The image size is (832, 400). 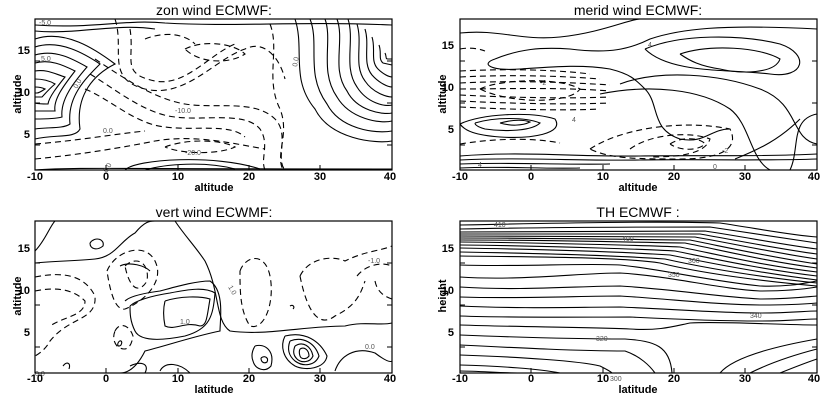 I want to click on panel-title: TH ECMWF :, so click(x=638, y=212).